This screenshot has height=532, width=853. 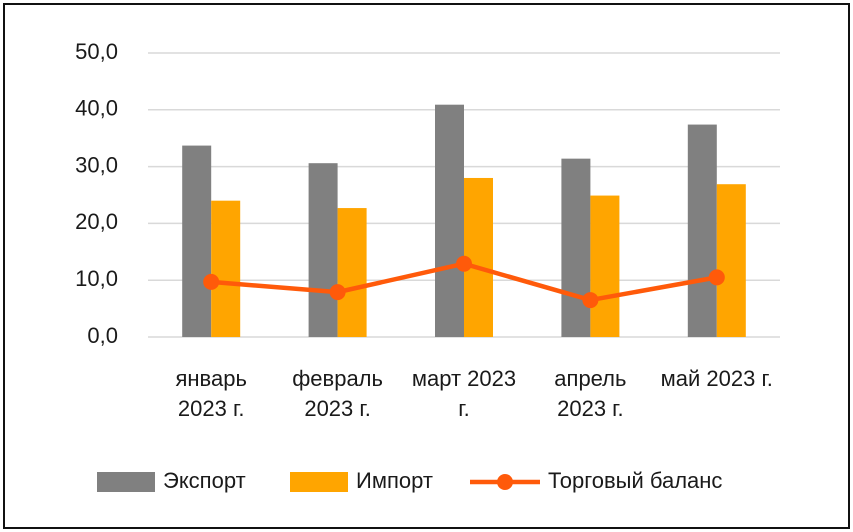 I want to click on x-tick-label: март 2023 г., so click(x=464, y=393).